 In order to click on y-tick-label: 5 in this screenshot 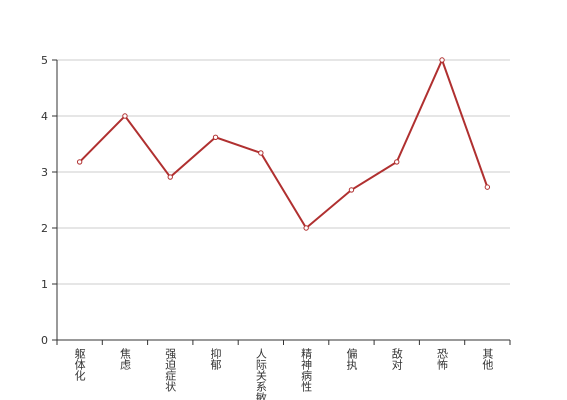, I will do `click(44, 60)`.